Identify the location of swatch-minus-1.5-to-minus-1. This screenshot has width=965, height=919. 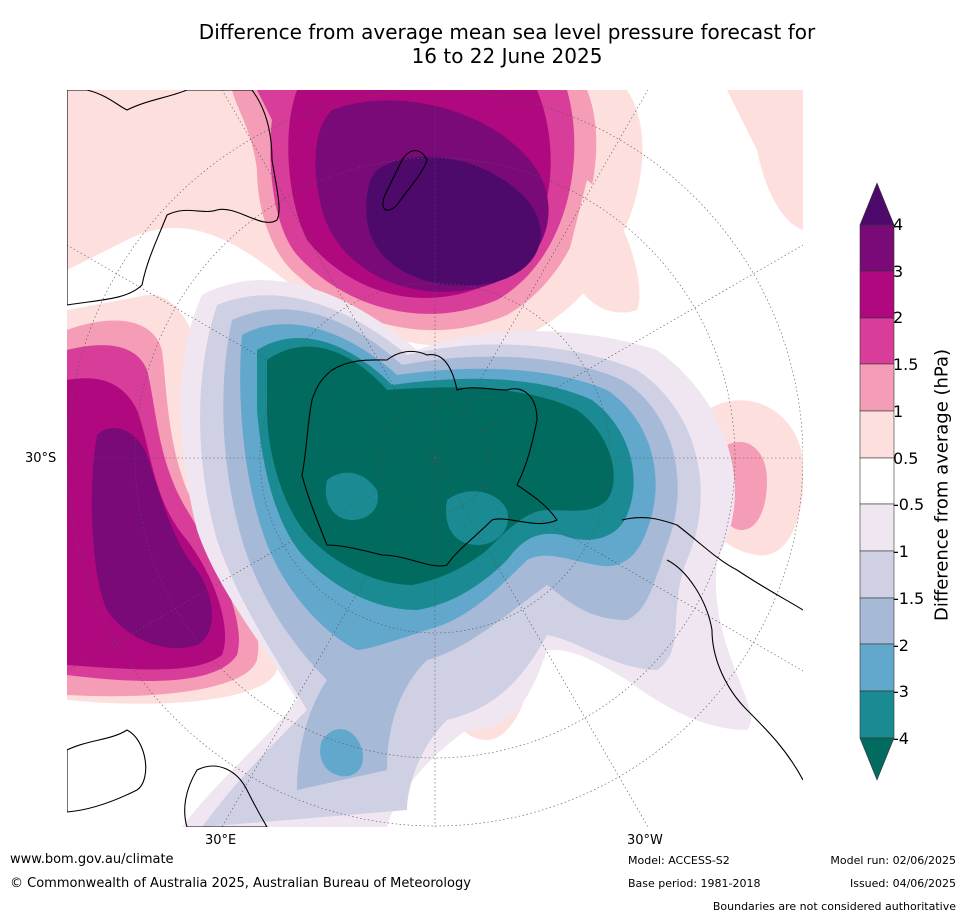
(877, 574).